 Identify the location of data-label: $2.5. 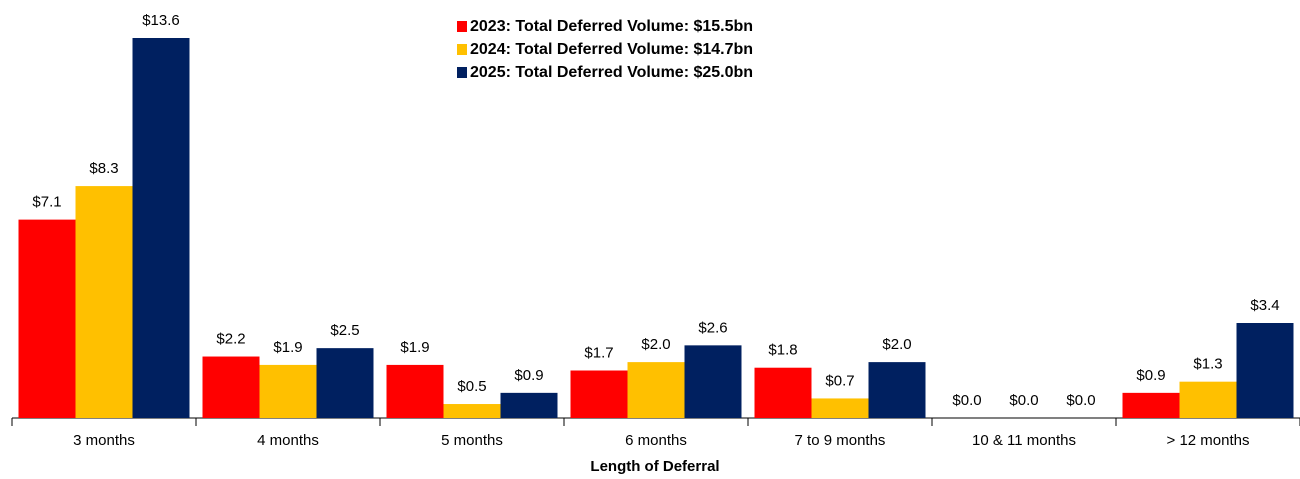
(344, 330).